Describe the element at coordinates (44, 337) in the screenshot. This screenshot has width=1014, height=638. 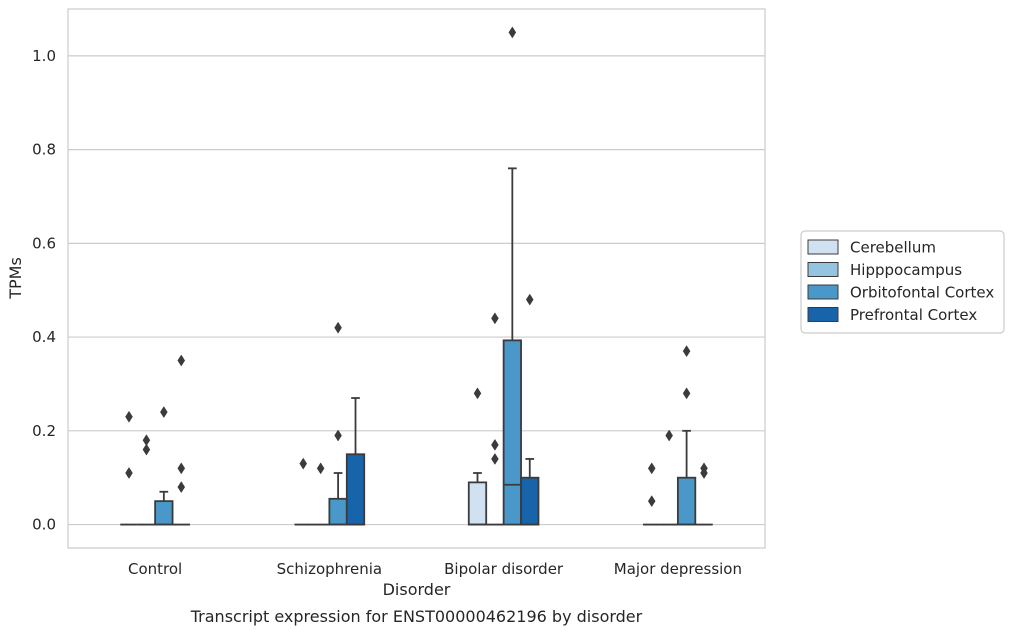
I see `y-tick-label: 0.4` at that location.